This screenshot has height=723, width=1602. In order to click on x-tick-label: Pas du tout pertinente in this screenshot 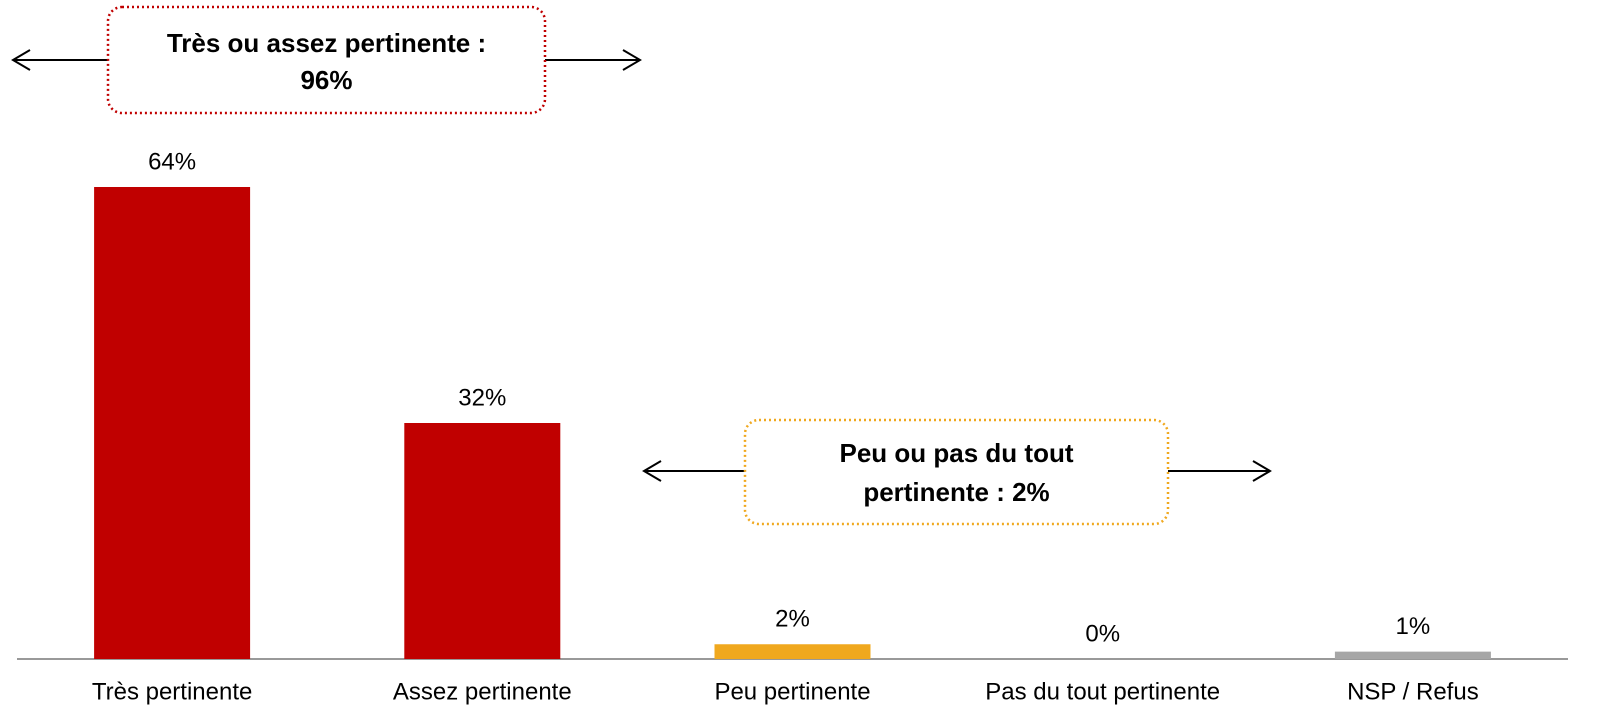, I will do `click(1102, 691)`.